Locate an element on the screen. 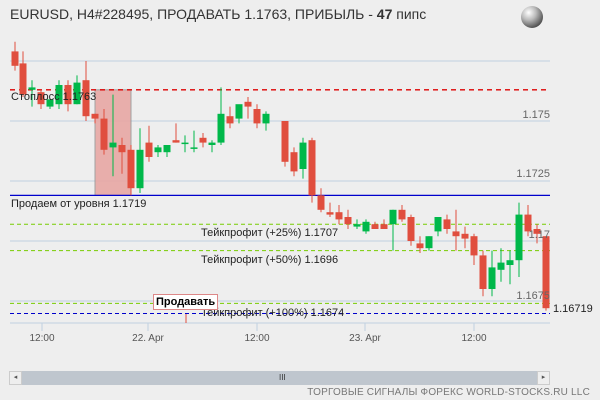 This screenshot has height=400, width=600. profit-value: 47 is located at coordinates (384, 14).